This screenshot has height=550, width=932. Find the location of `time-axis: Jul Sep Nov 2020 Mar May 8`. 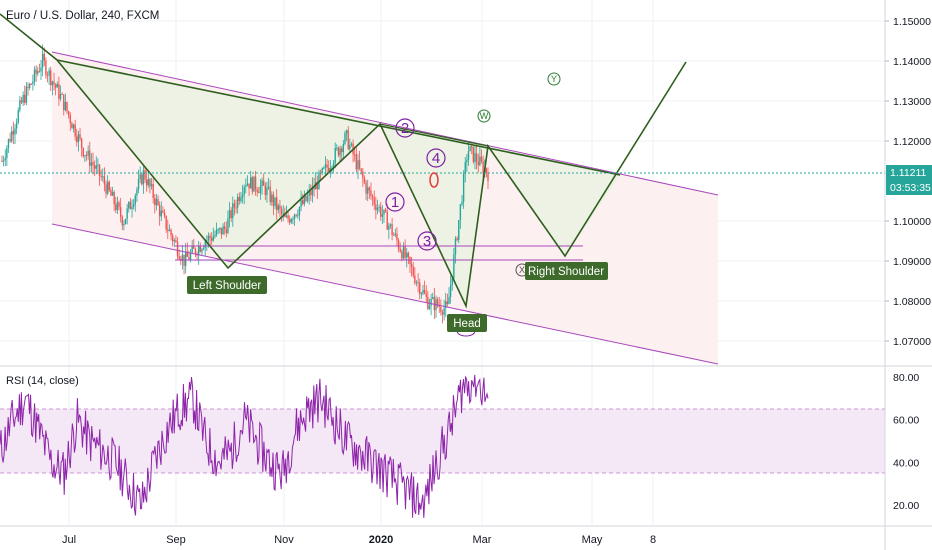

time-axis: Jul Sep Nov 2020 Mar May 8 is located at coordinates (359, 540).